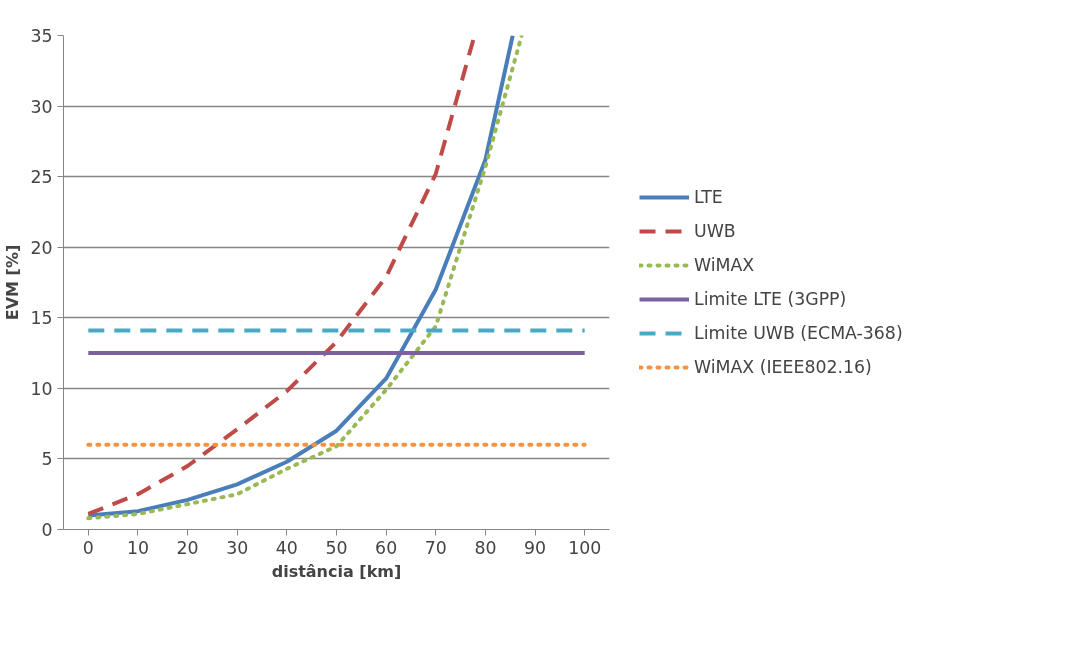 The image size is (1078, 650). I want to click on legend-label: UWB, so click(715, 231).